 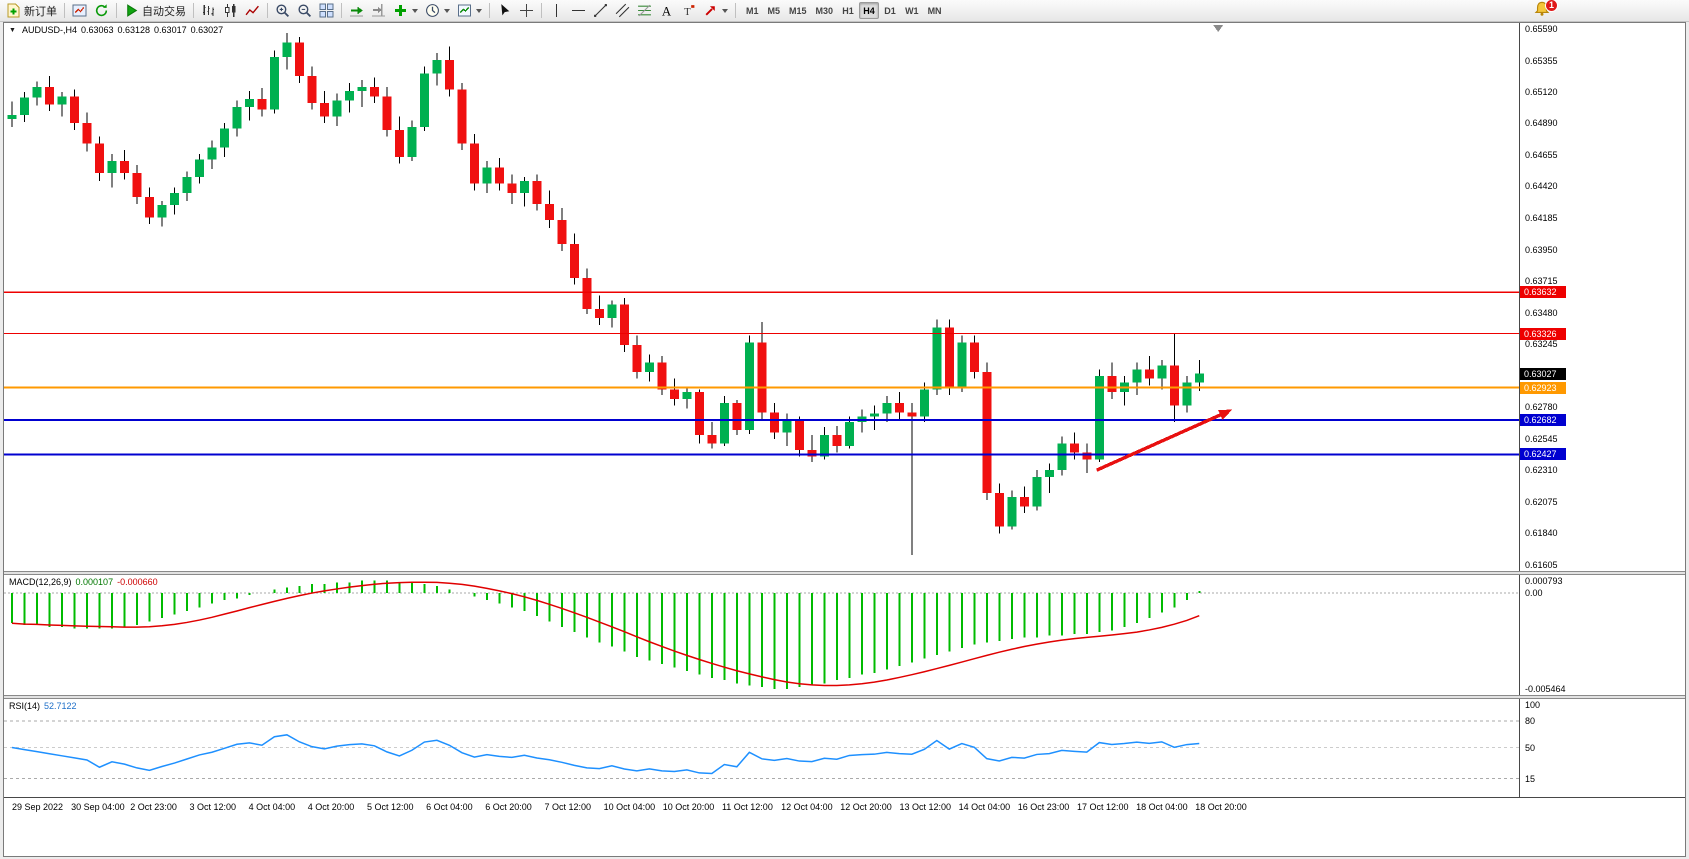 I want to click on toolbar-separator, so click(x=267, y=10).